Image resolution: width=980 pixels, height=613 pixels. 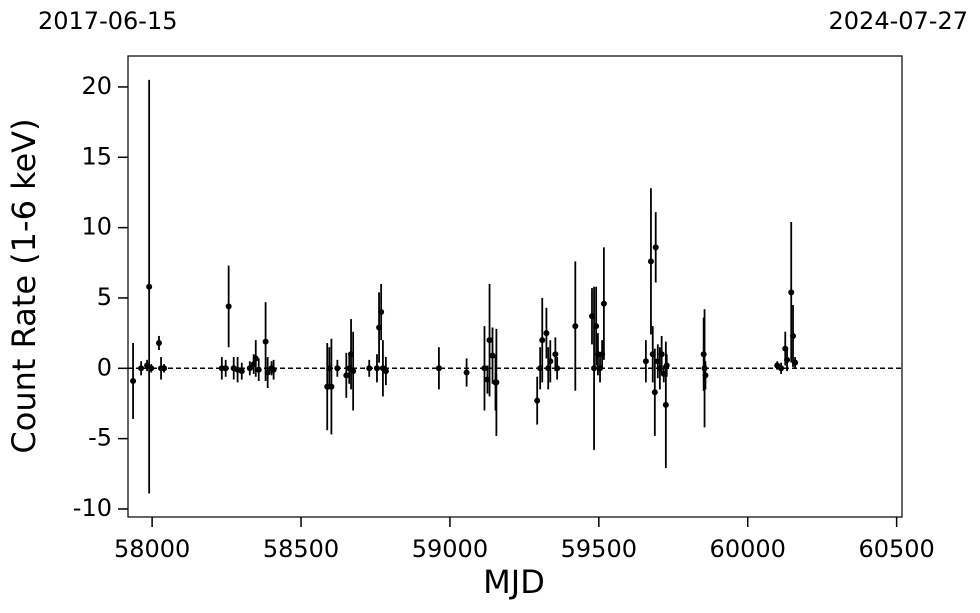 I want to click on x-tick-label: 60500, so click(x=896, y=549).